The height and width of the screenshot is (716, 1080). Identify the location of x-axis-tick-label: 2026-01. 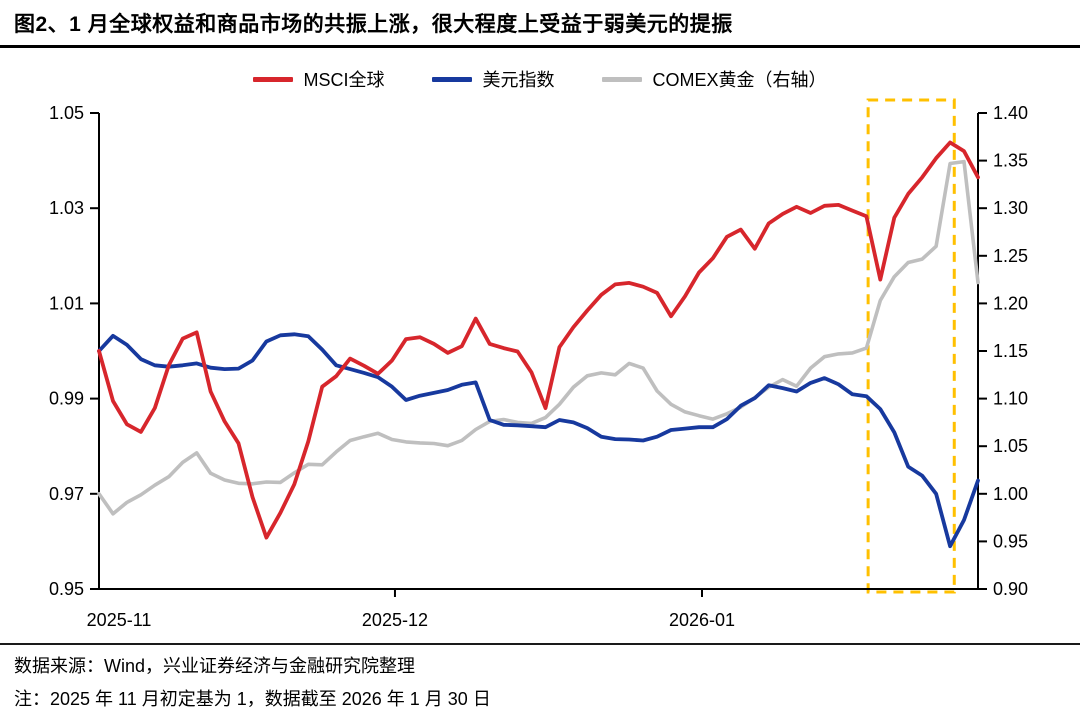
(702, 620).